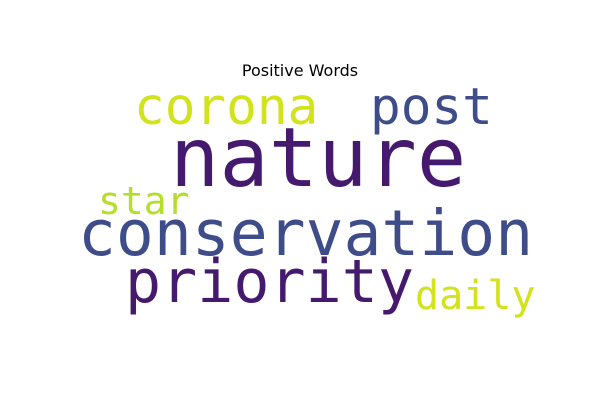  I want to click on word-daily: daily, so click(475, 296).